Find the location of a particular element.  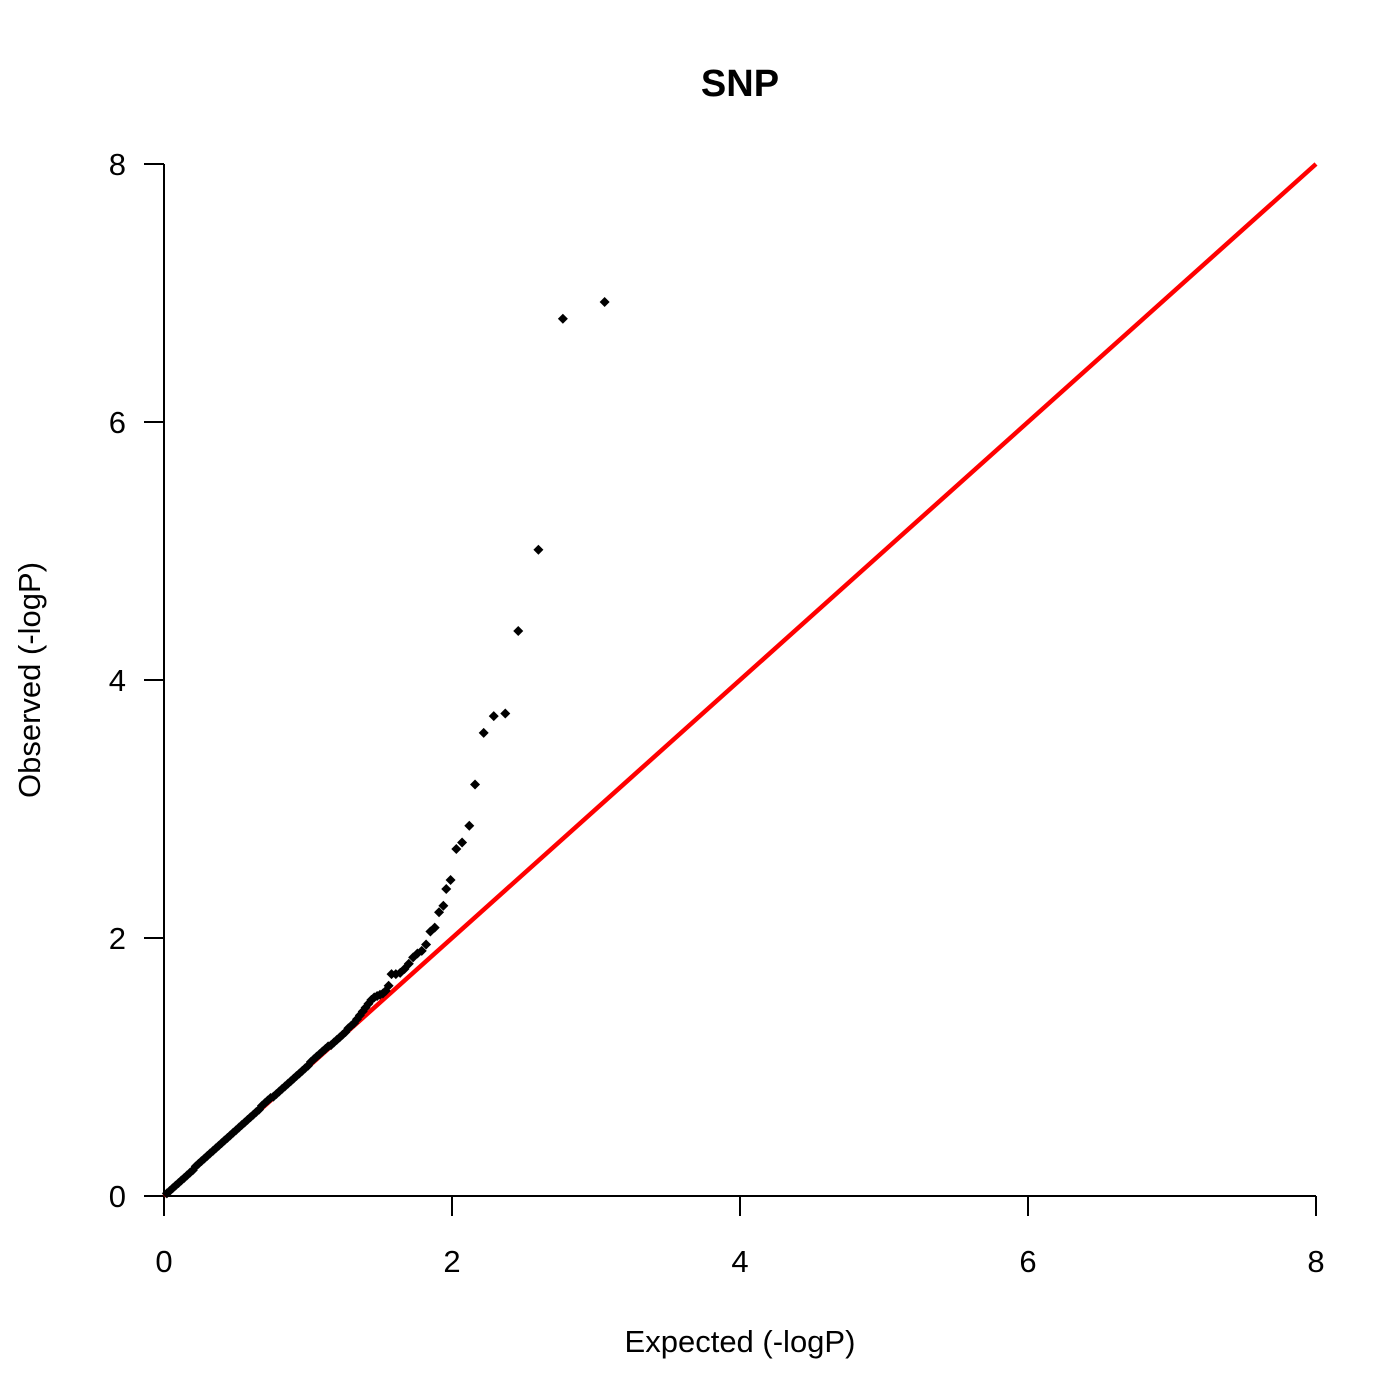

x-tick-label: 6 is located at coordinates (1027, 1261).